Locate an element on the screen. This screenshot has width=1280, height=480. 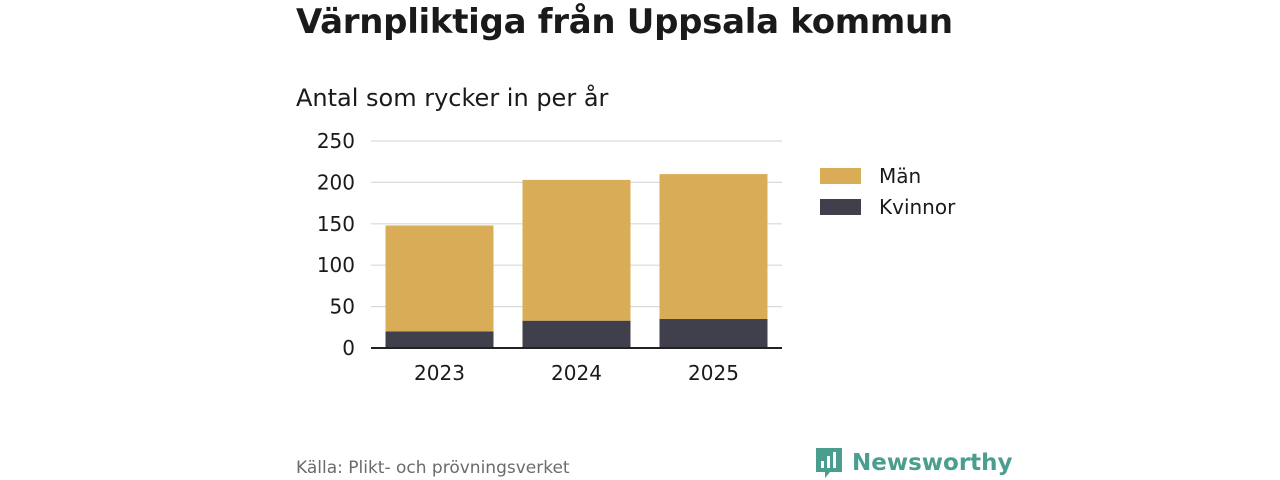
legend: Män Kvinnor is located at coordinates (887, 191).